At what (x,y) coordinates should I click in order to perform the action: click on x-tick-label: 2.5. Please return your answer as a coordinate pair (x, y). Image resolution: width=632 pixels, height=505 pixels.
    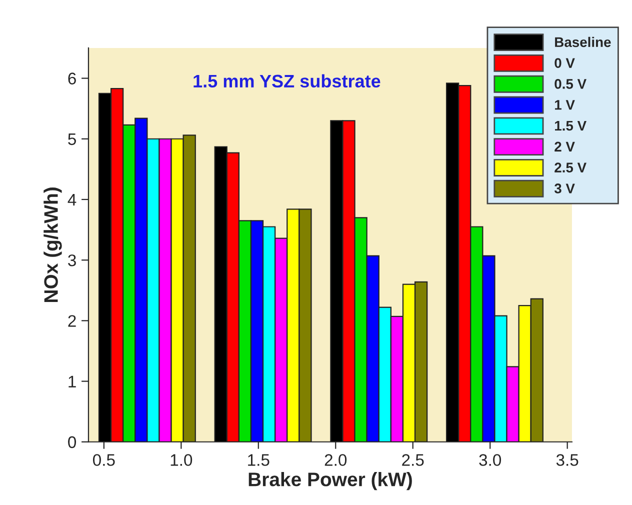
    Looking at the image, I should click on (413, 460).